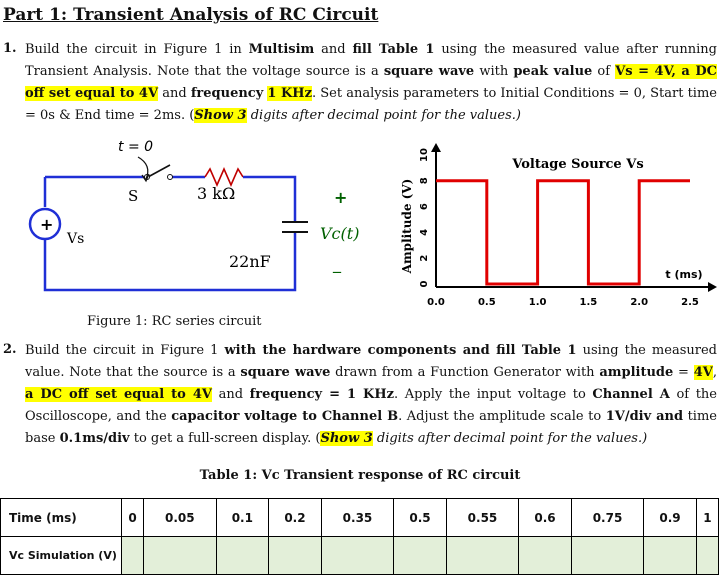 The height and width of the screenshot is (575, 720). I want to click on chart-x-tick-label: 2.5, so click(690, 302).